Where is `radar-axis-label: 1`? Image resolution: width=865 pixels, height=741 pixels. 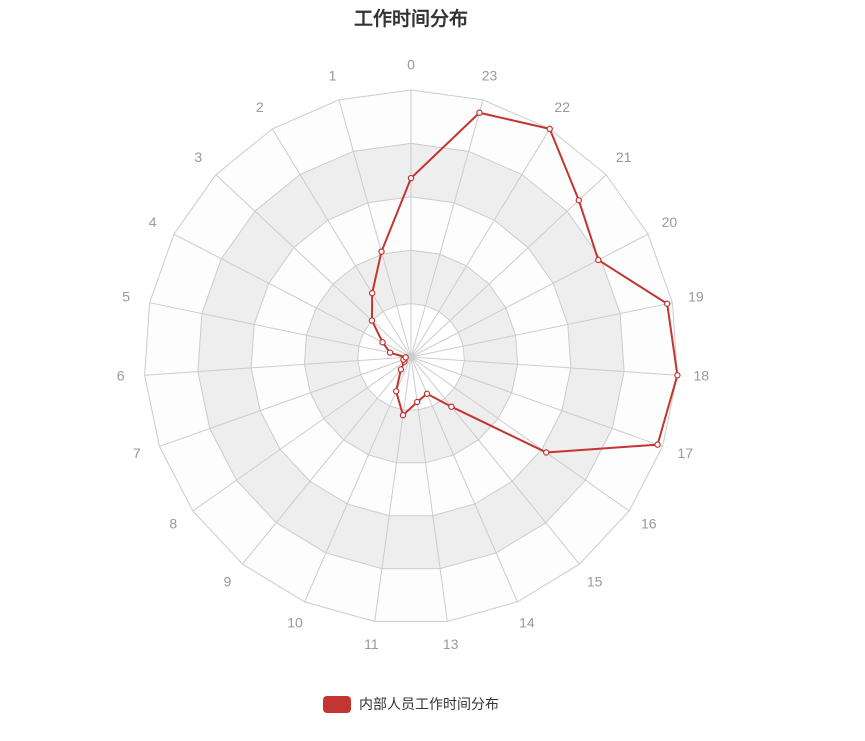 radar-axis-label: 1 is located at coordinates (333, 75).